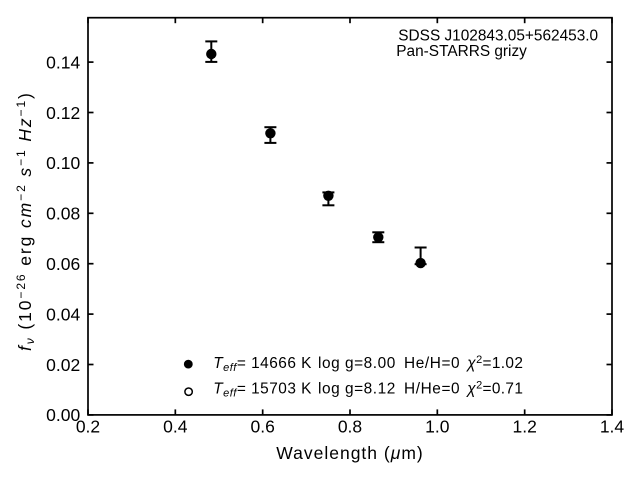  What do you see at coordinates (498, 35) in the screenshot?
I see `svg-text: SDSS J102843.05+562453.0` at bounding box center [498, 35].